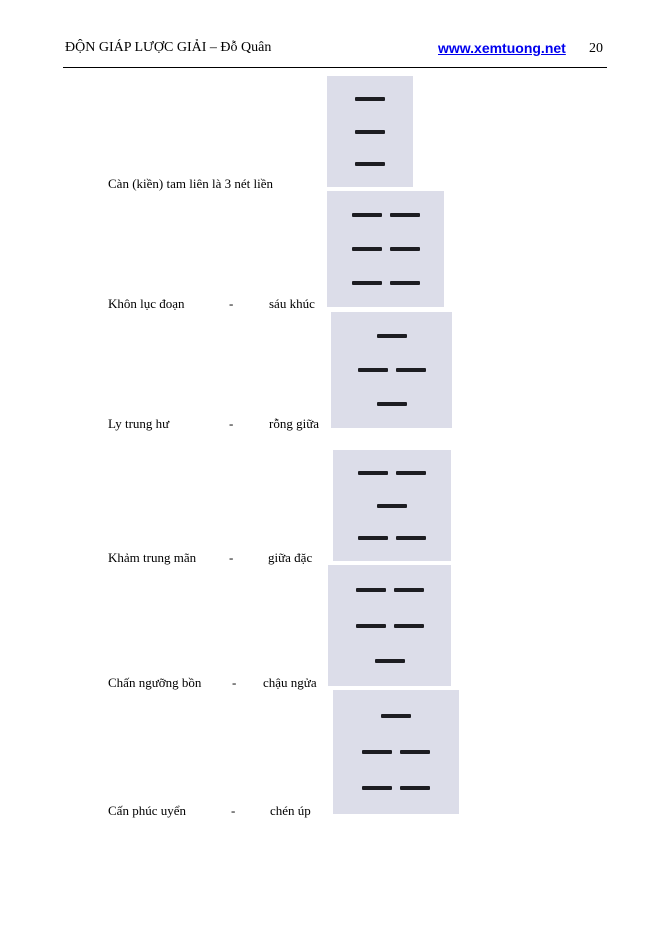 This screenshot has height=947, width=669. Describe the element at coordinates (292, 303) in the screenshot. I see `caption-meaning: sáu khúc` at that location.